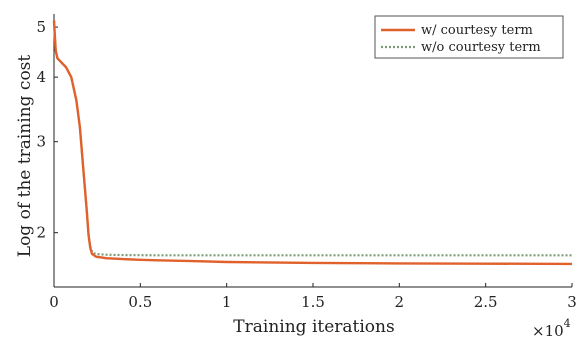 The image size is (587, 343). I want to click on y-tick-label: 3, so click(41, 142).